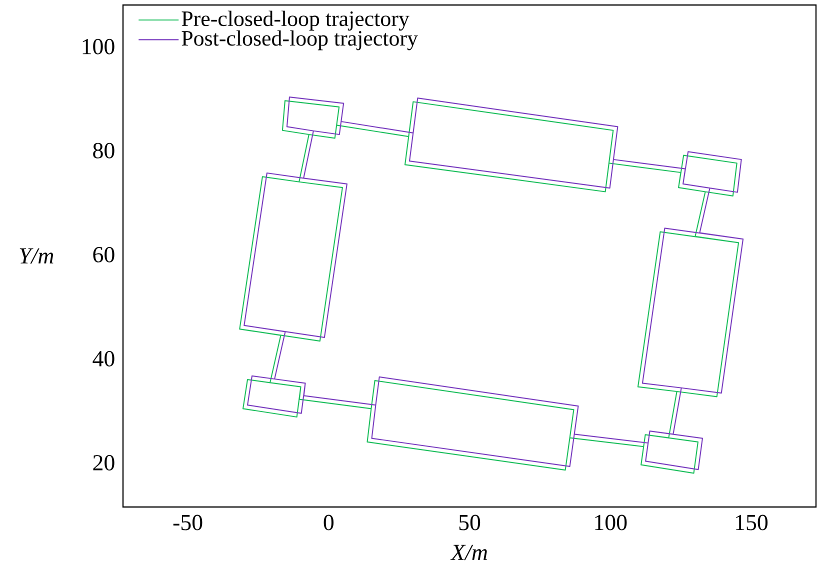 The image size is (817, 568). I want to click on x-axis-title: X/m, so click(469, 552).